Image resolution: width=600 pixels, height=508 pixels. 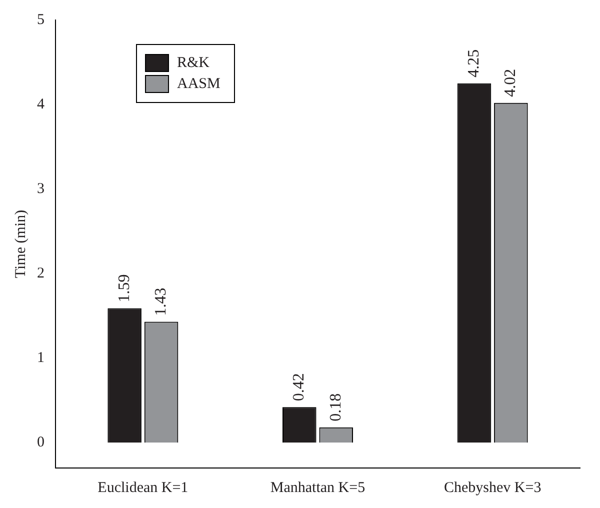 I want to click on x-tick-label: Euclidean K=1, so click(x=143, y=488).